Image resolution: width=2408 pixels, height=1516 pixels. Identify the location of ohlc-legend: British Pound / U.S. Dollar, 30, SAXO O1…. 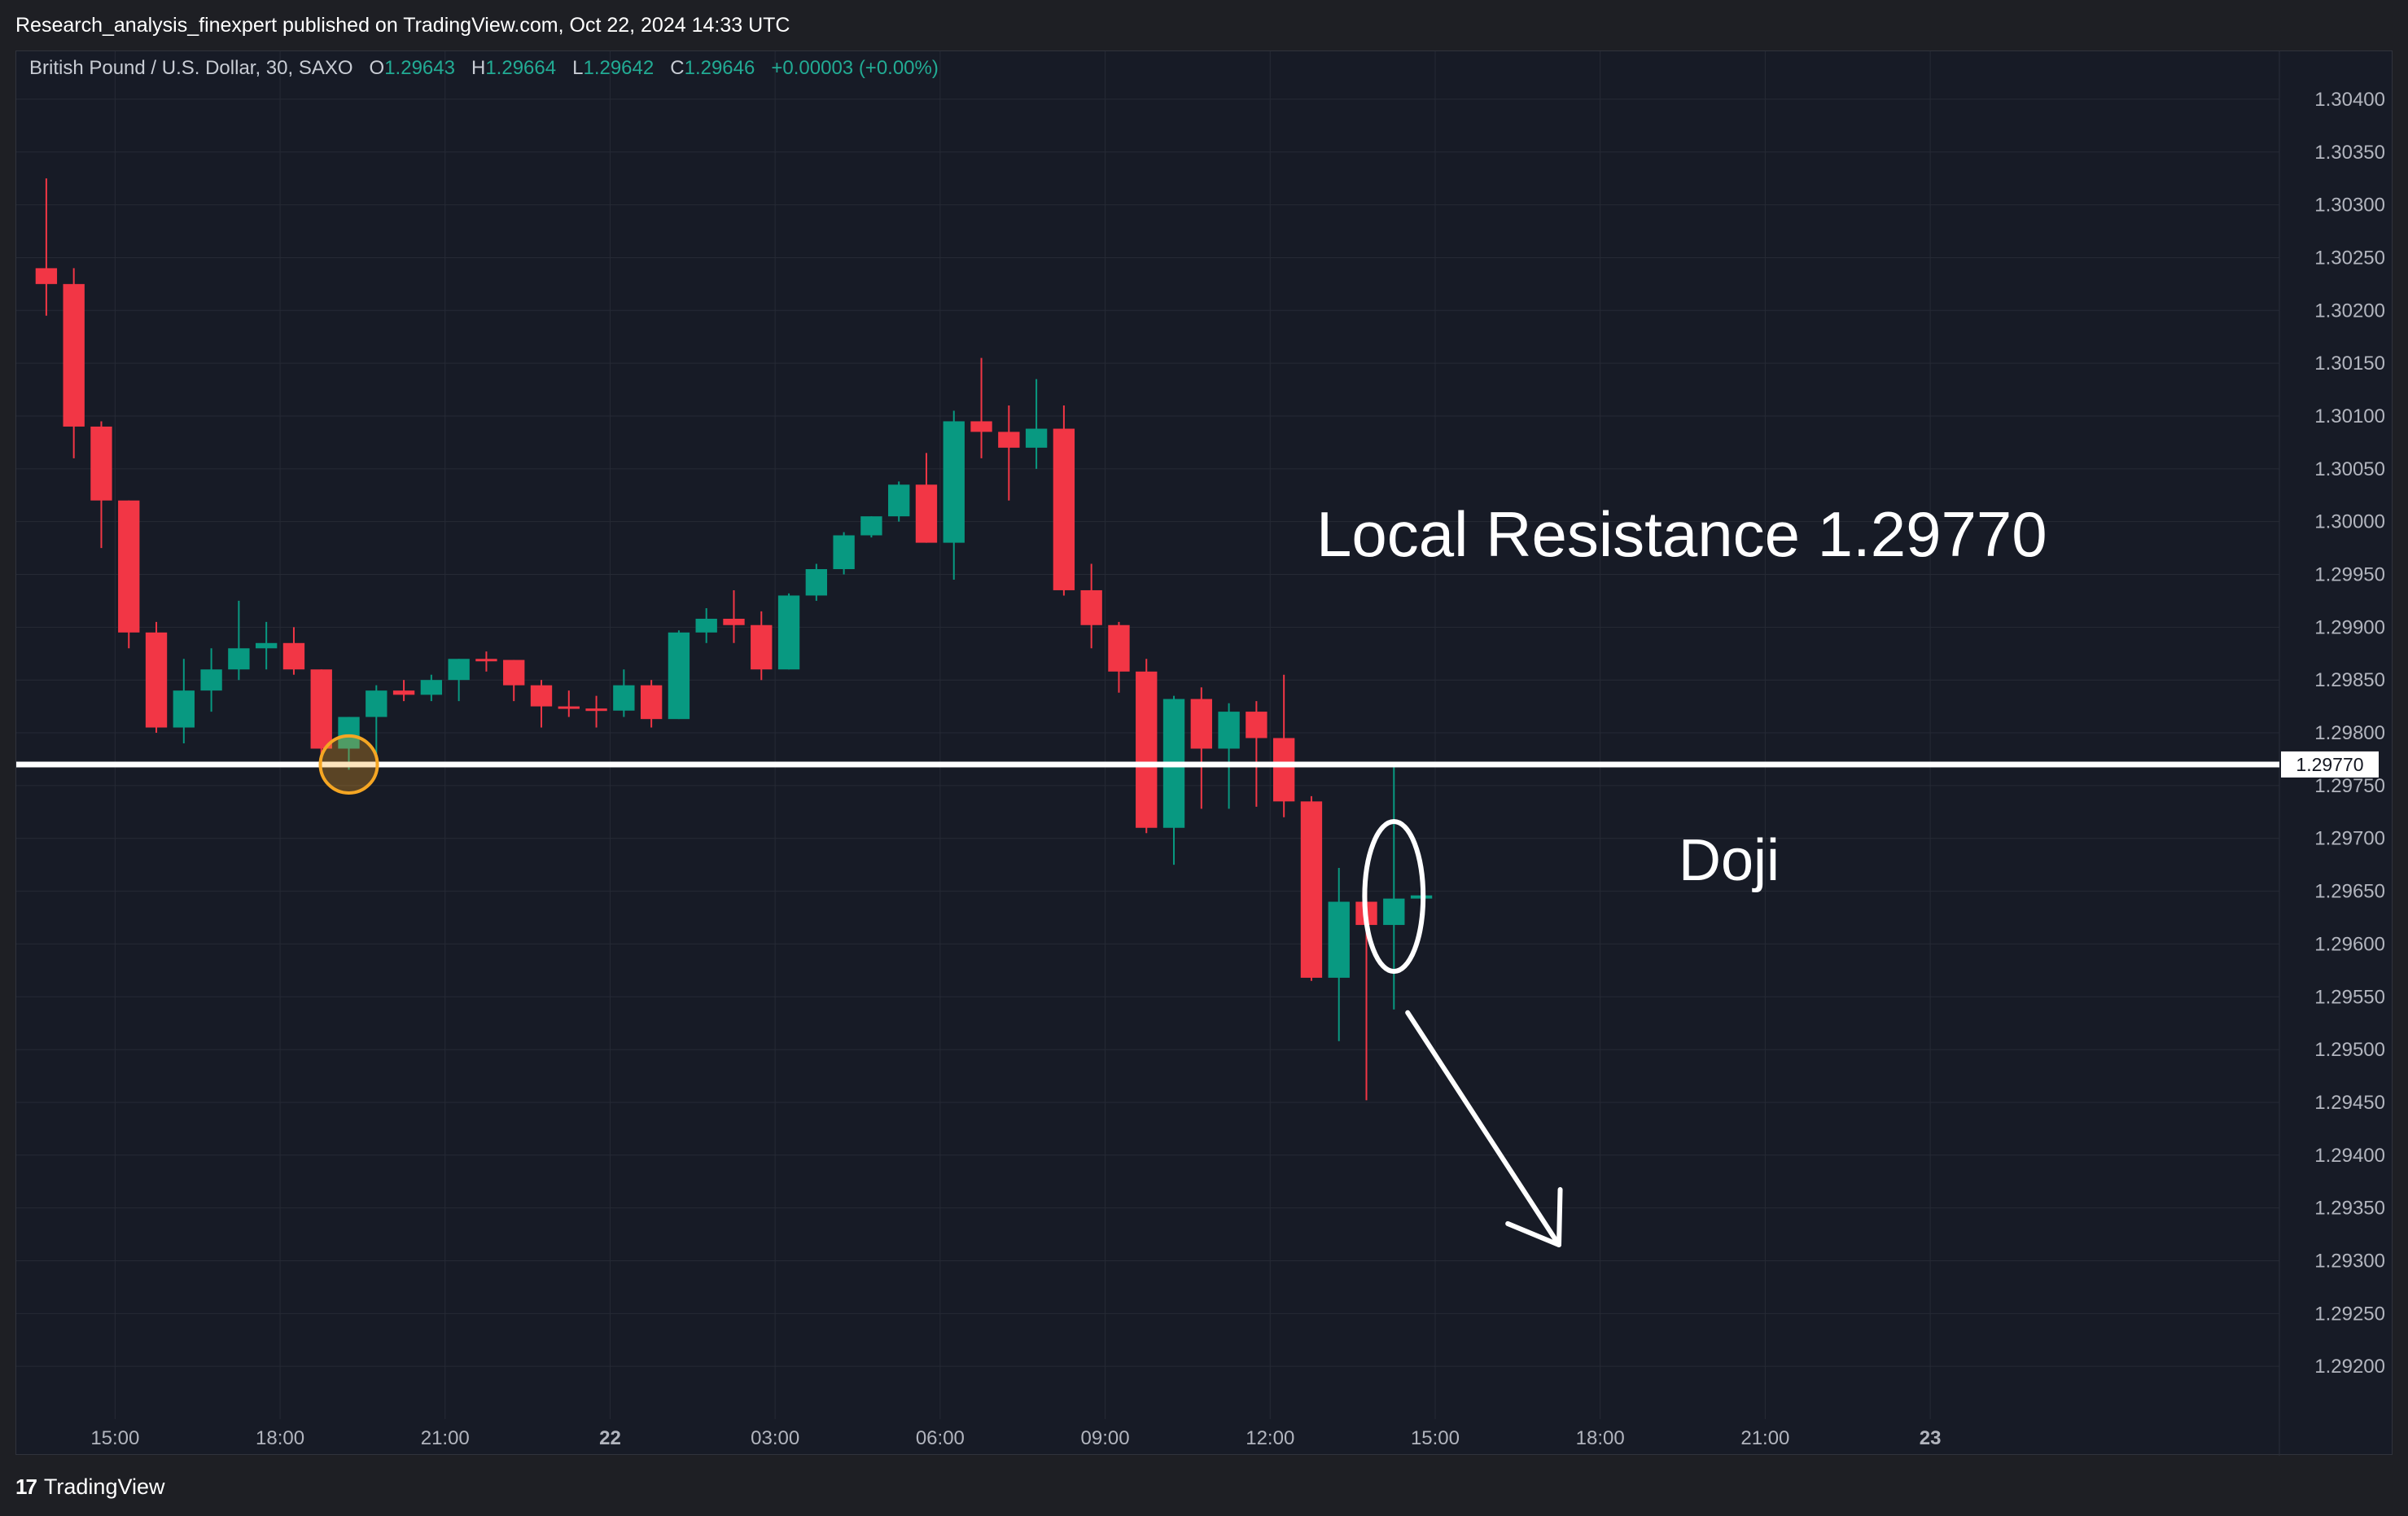
(484, 68).